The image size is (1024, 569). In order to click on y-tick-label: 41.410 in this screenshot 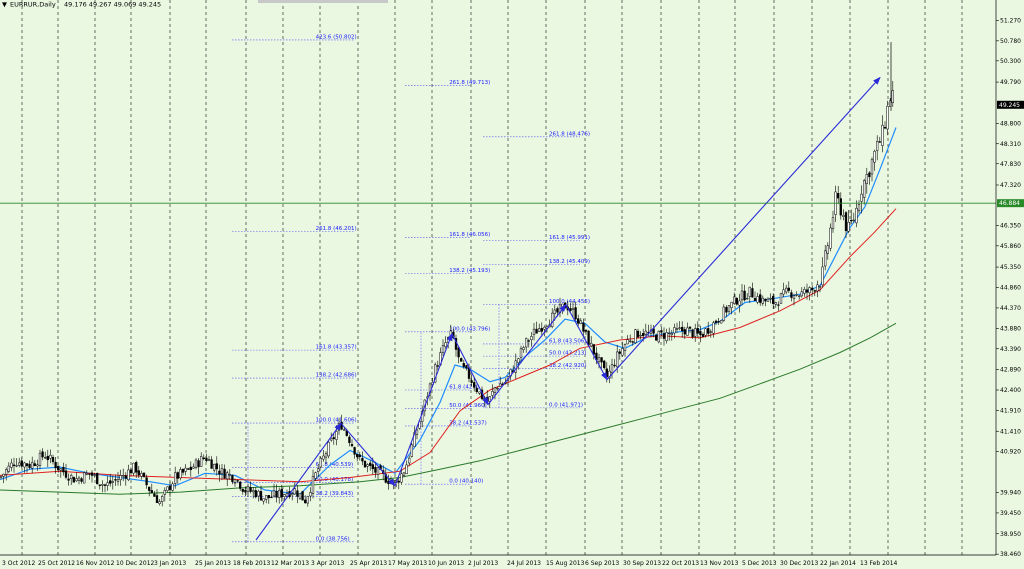, I will do `click(1010, 431)`.